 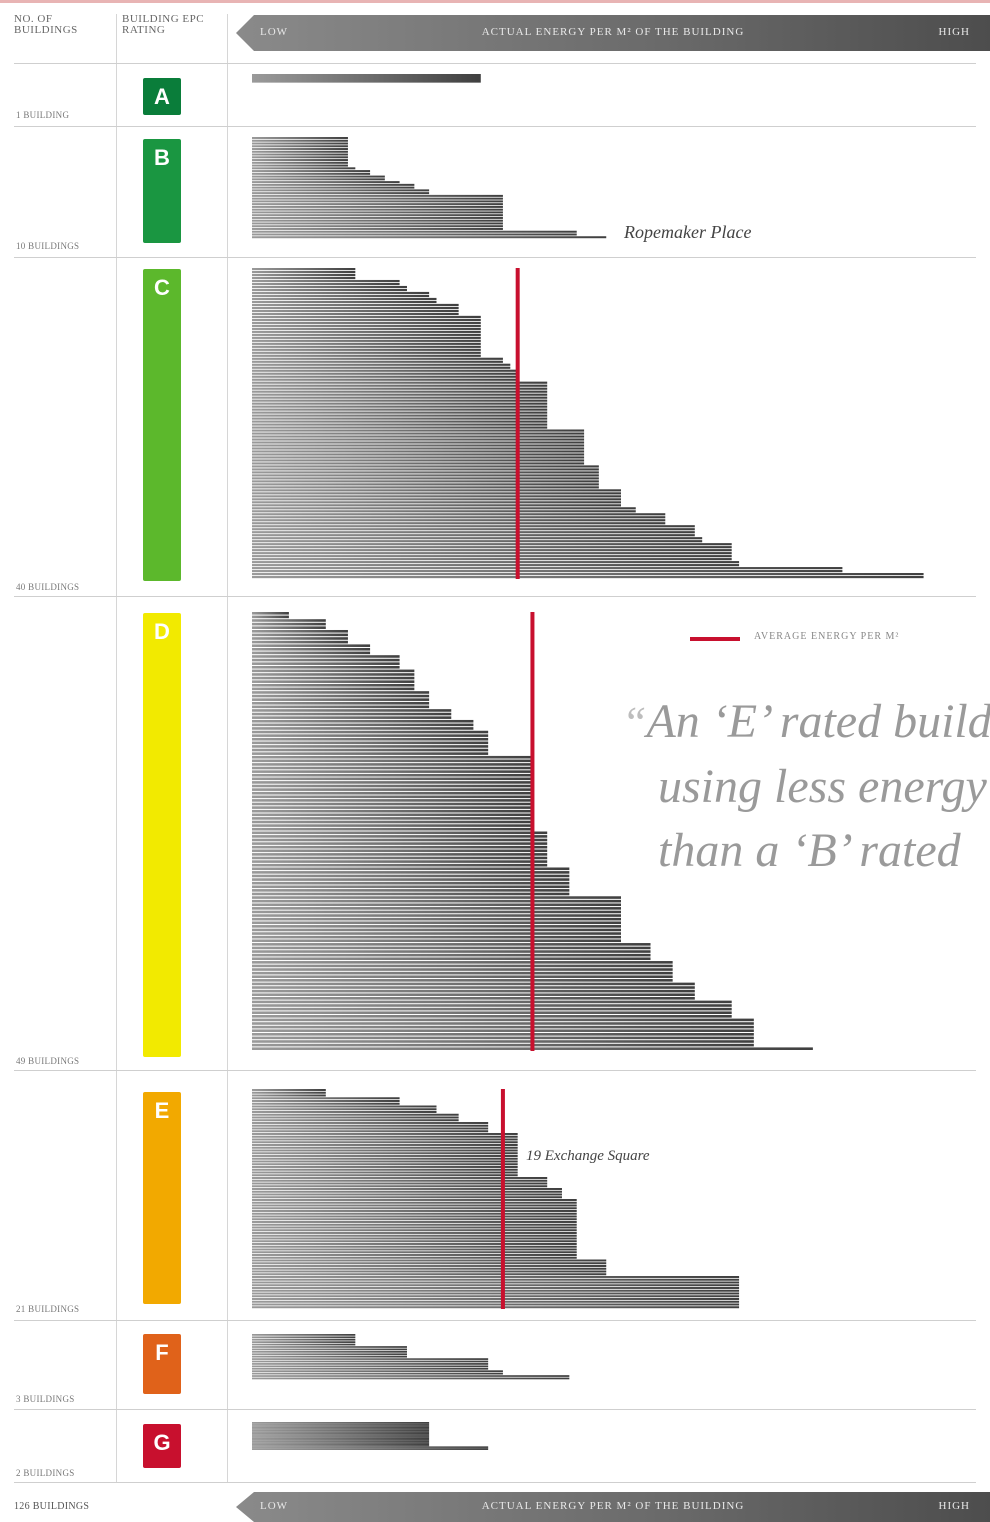 What do you see at coordinates (162, 96) in the screenshot?
I see `epc-badge-a: A` at bounding box center [162, 96].